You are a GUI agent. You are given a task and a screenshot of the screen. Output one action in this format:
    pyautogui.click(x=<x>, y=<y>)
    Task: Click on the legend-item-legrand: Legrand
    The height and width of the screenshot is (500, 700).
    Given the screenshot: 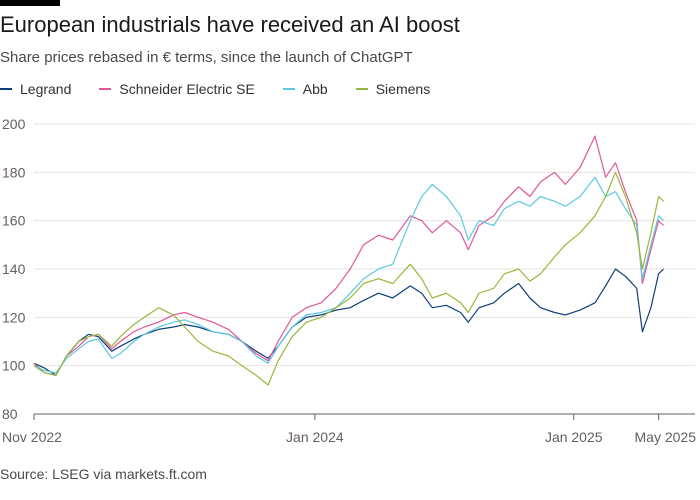 What is the action you would take?
    pyautogui.click(x=35, y=89)
    